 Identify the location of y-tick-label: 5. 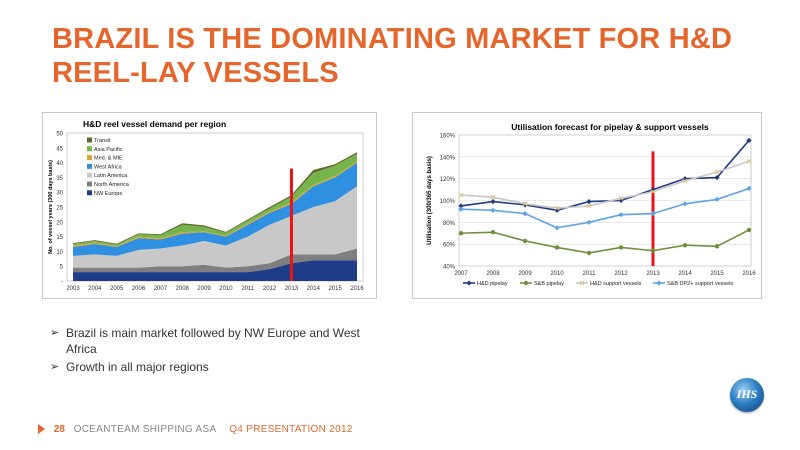
(62, 268).